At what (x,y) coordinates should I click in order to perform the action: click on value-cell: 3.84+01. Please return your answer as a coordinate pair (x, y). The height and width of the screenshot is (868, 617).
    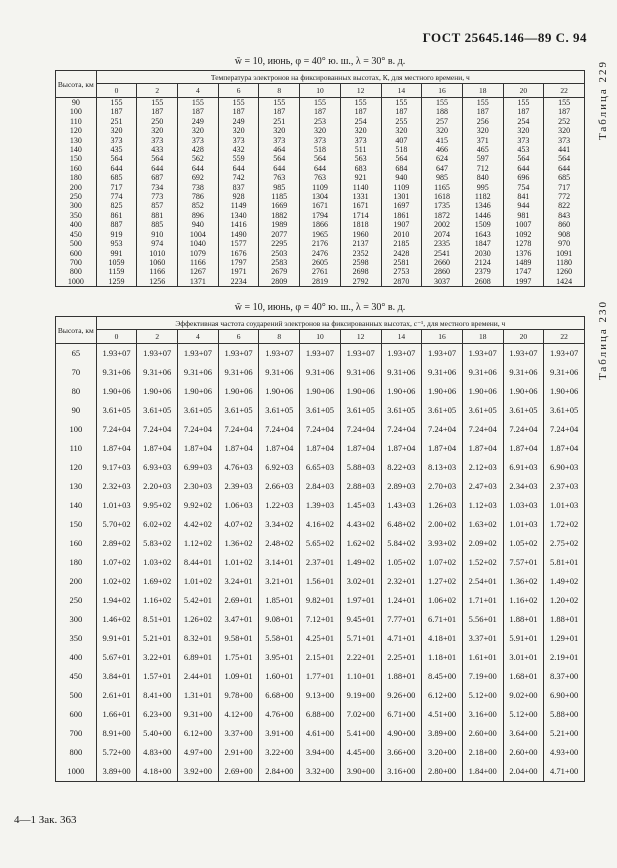
    Looking at the image, I should click on (116, 676).